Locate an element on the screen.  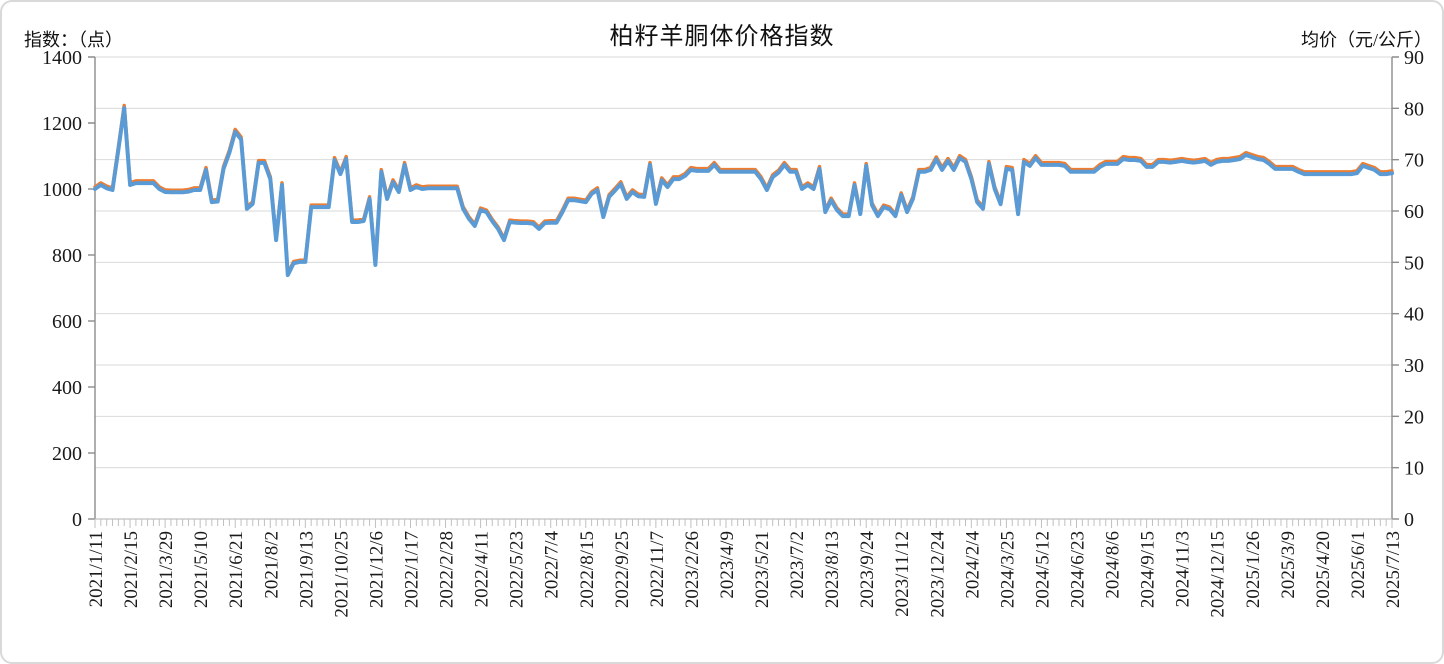
right-axis-tick-label: 60 is located at coordinates (1414, 212).